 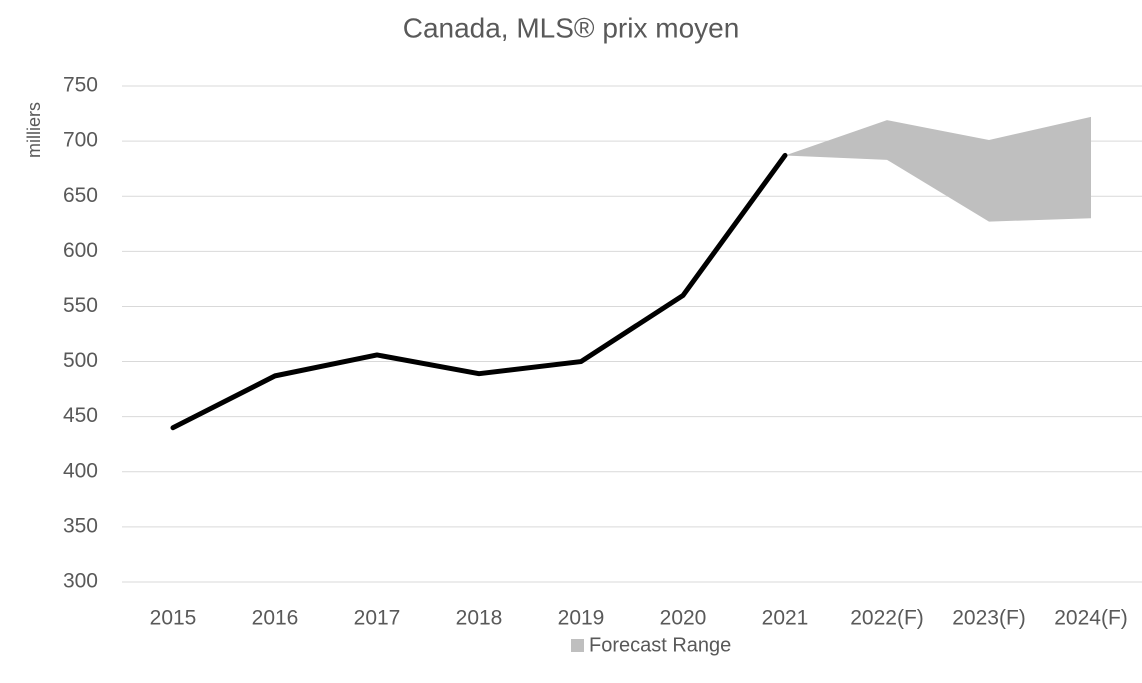 What do you see at coordinates (80, 305) in the screenshot?
I see `y-tick-label: 550` at bounding box center [80, 305].